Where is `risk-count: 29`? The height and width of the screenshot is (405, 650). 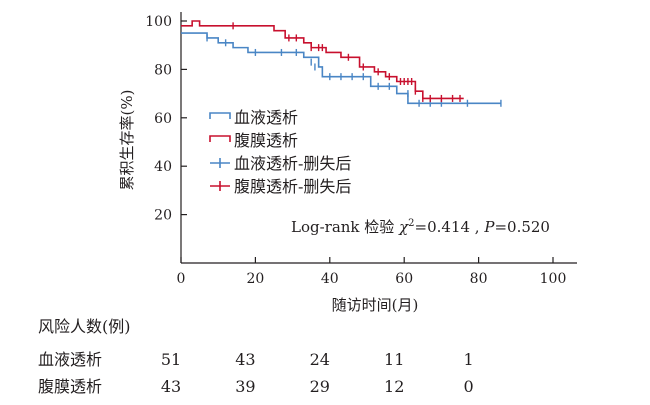
risk-count: 29 is located at coordinates (320, 386).